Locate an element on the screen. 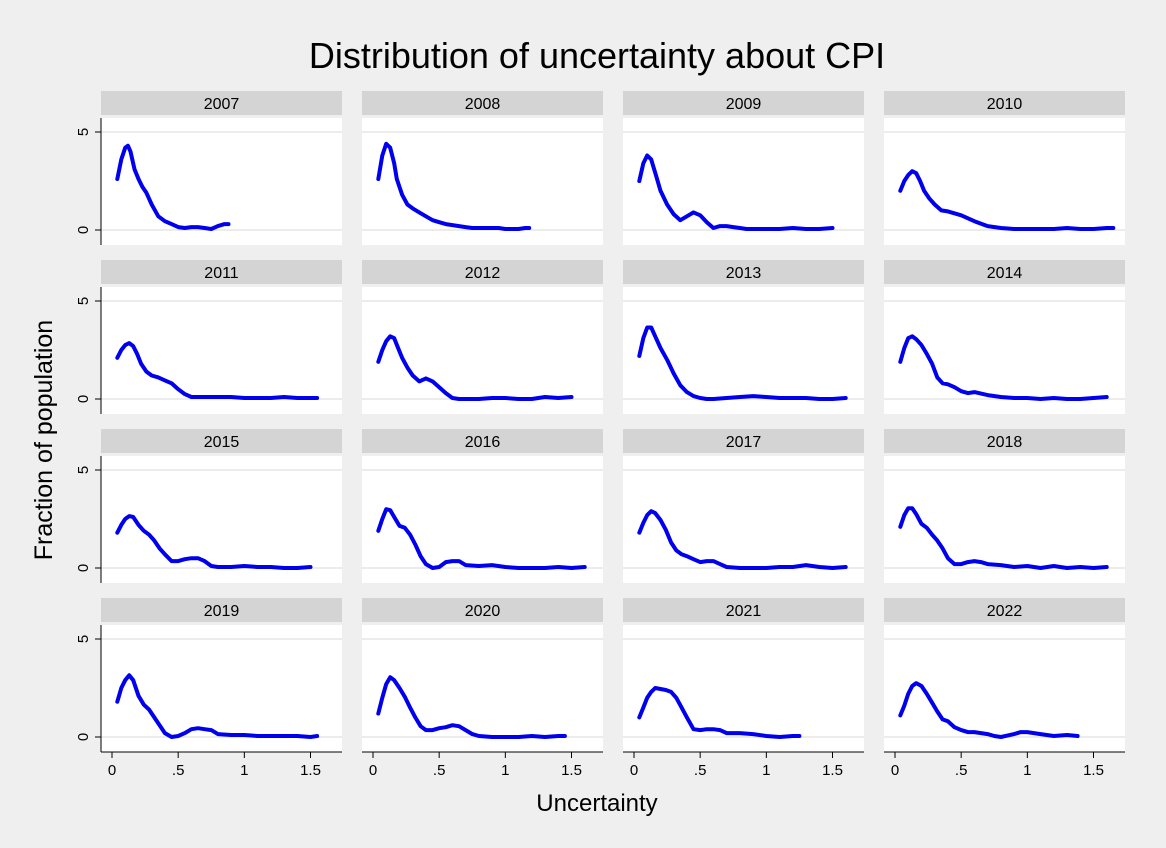 This screenshot has height=848, width=1166. panel-header-label: 2011 is located at coordinates (221, 273).